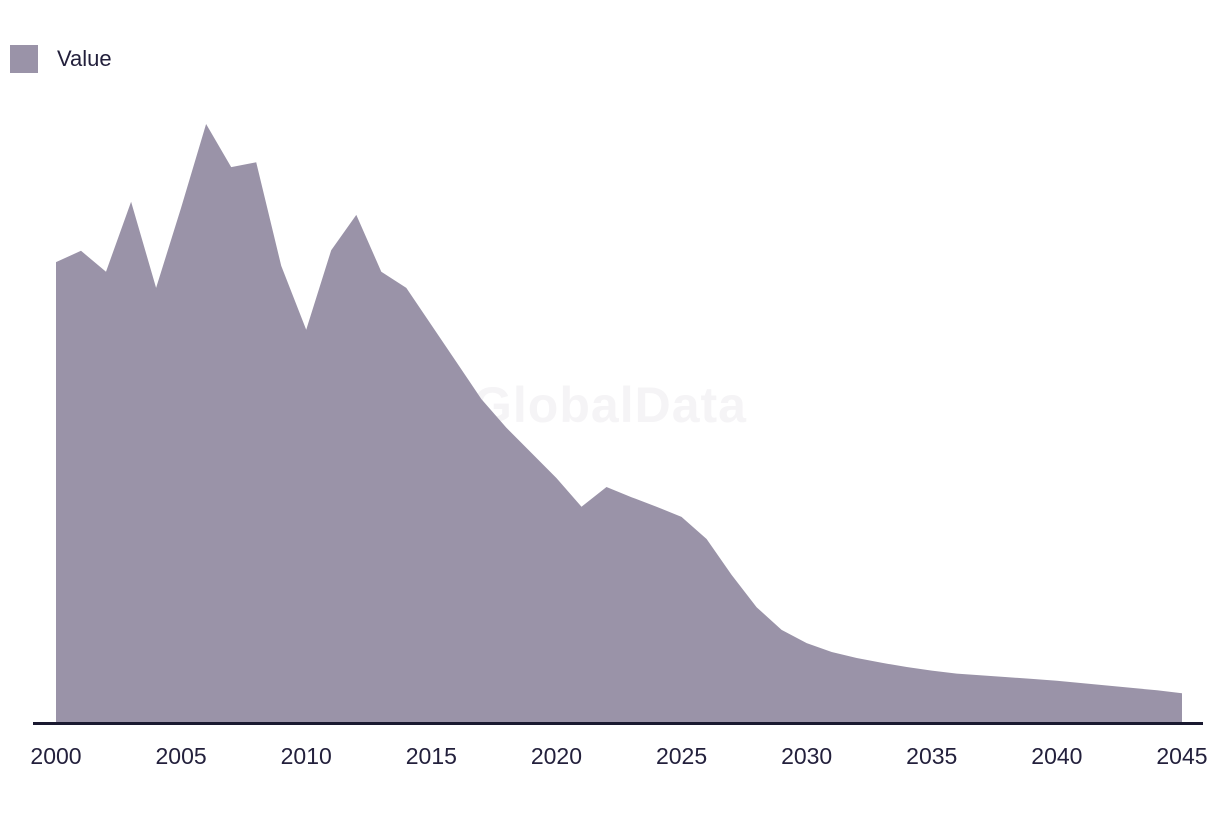 The image size is (1220, 816). Describe the element at coordinates (24, 59) in the screenshot. I see `legend-swatch-value` at that location.